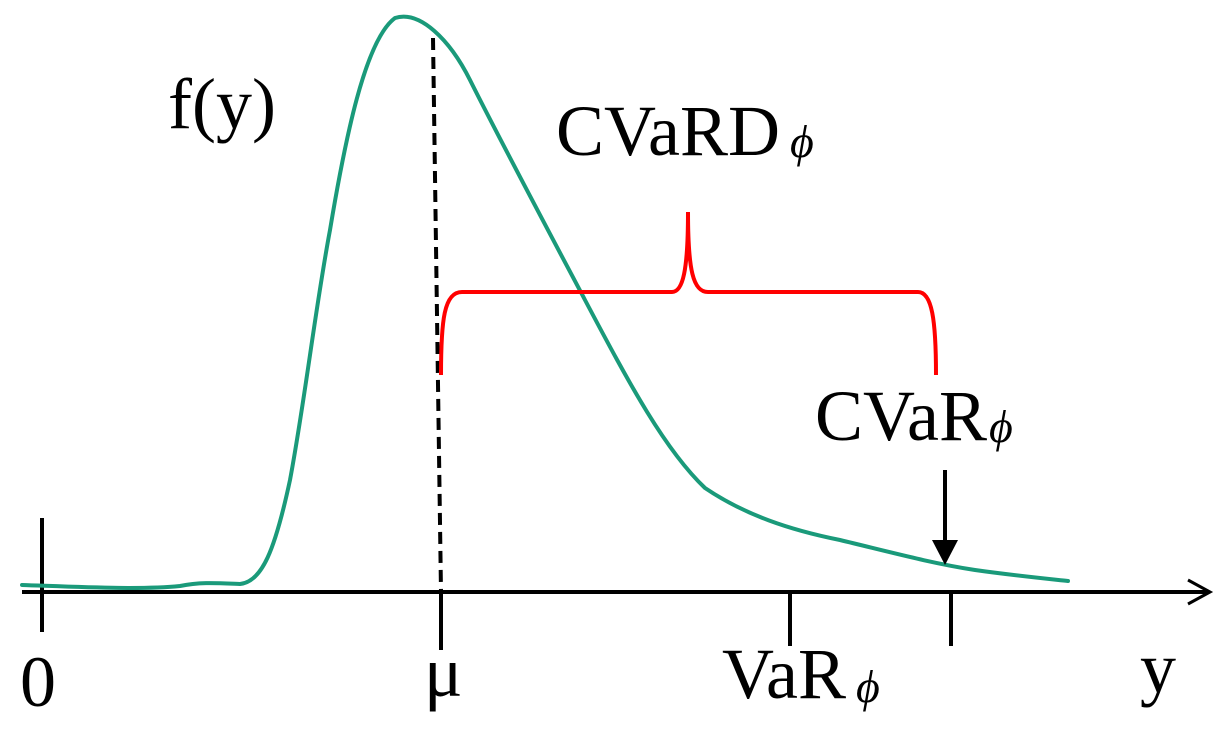 The image size is (1230, 750). Describe the element at coordinates (668, 131) in the screenshot. I see `cvard-label-main: CVaRD` at that location.